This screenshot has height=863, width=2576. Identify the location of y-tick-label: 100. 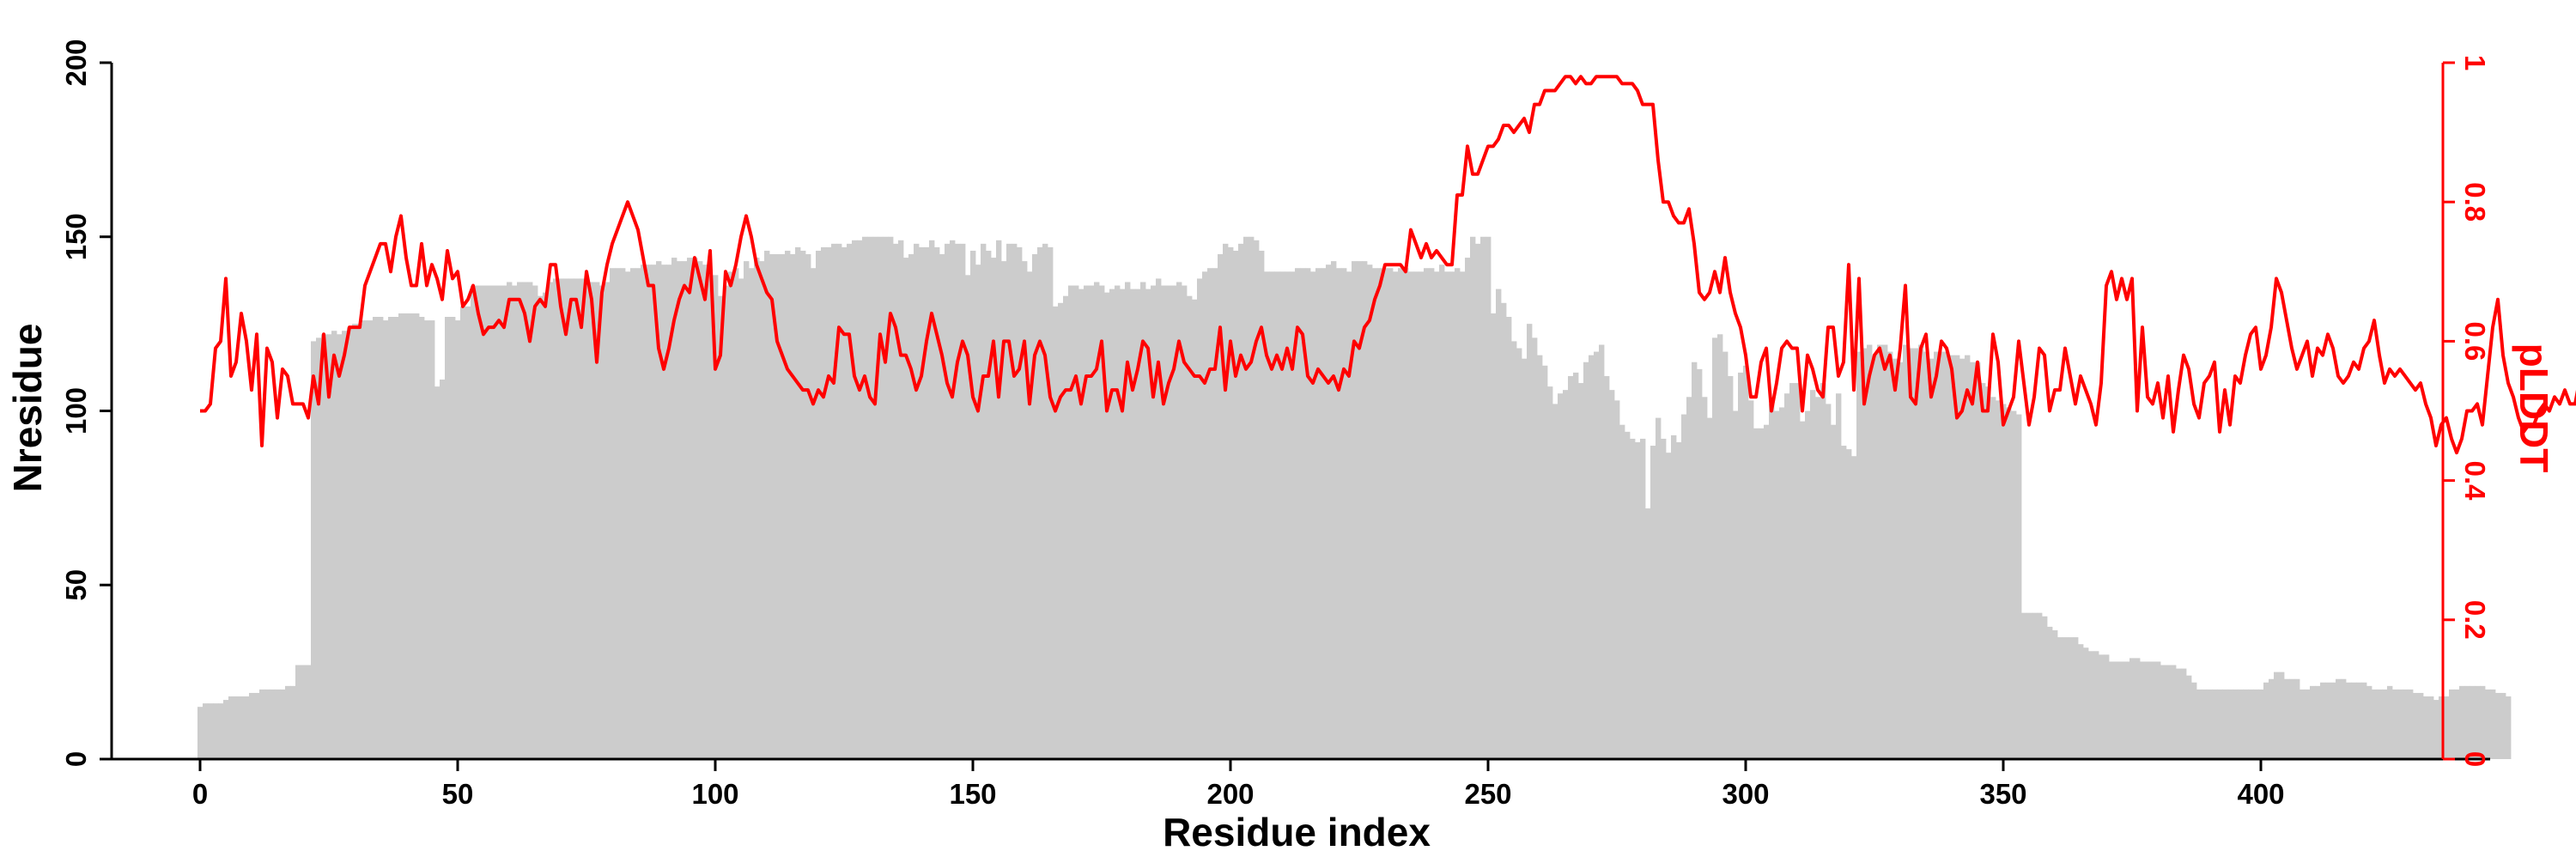
(76, 411).